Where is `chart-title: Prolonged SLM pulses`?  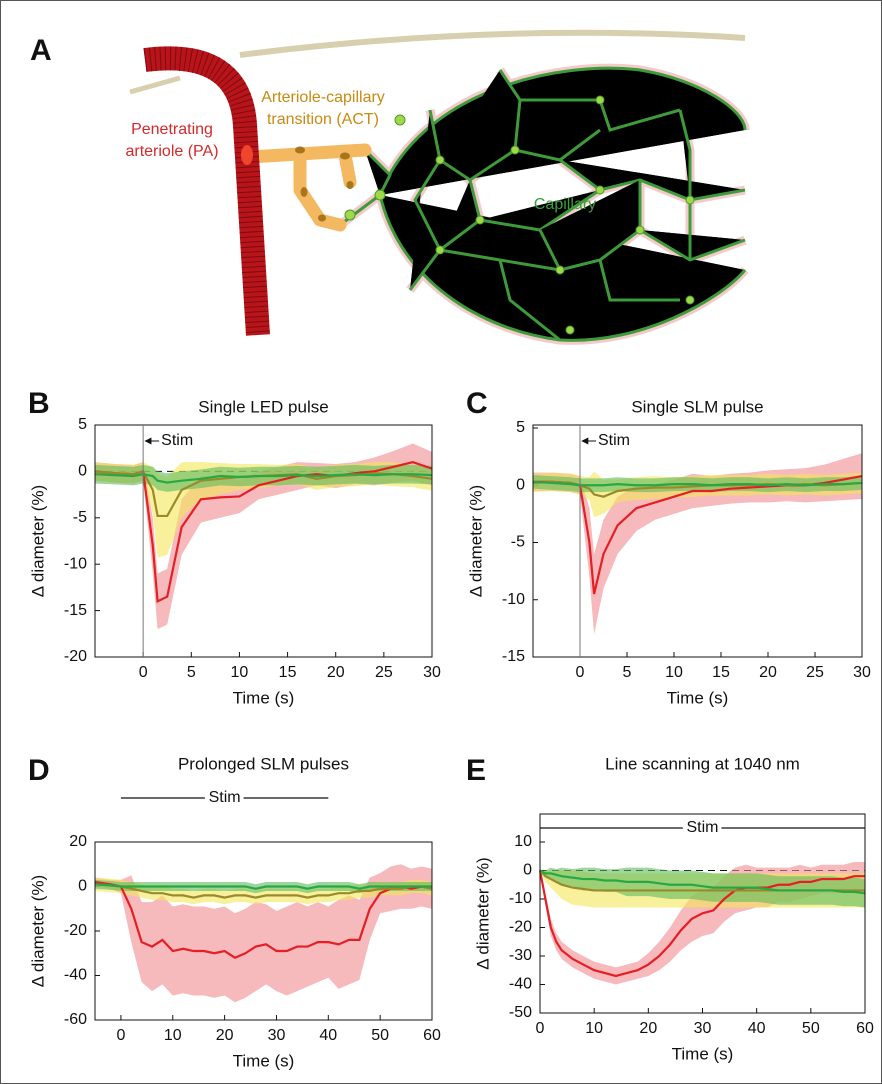
chart-title: Prolonged SLM pulses is located at coordinates (263, 763).